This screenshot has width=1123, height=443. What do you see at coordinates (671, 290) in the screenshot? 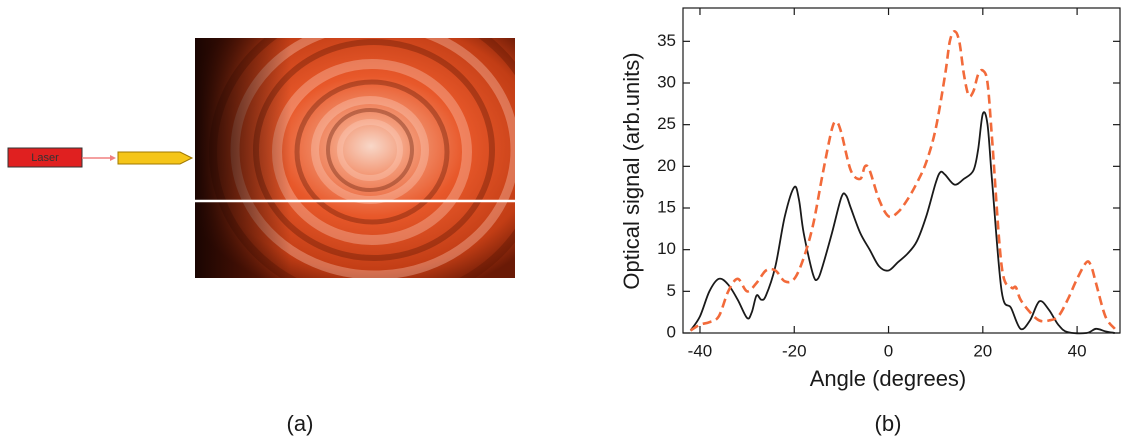
I see `y-tick-label: 5` at bounding box center [671, 290].